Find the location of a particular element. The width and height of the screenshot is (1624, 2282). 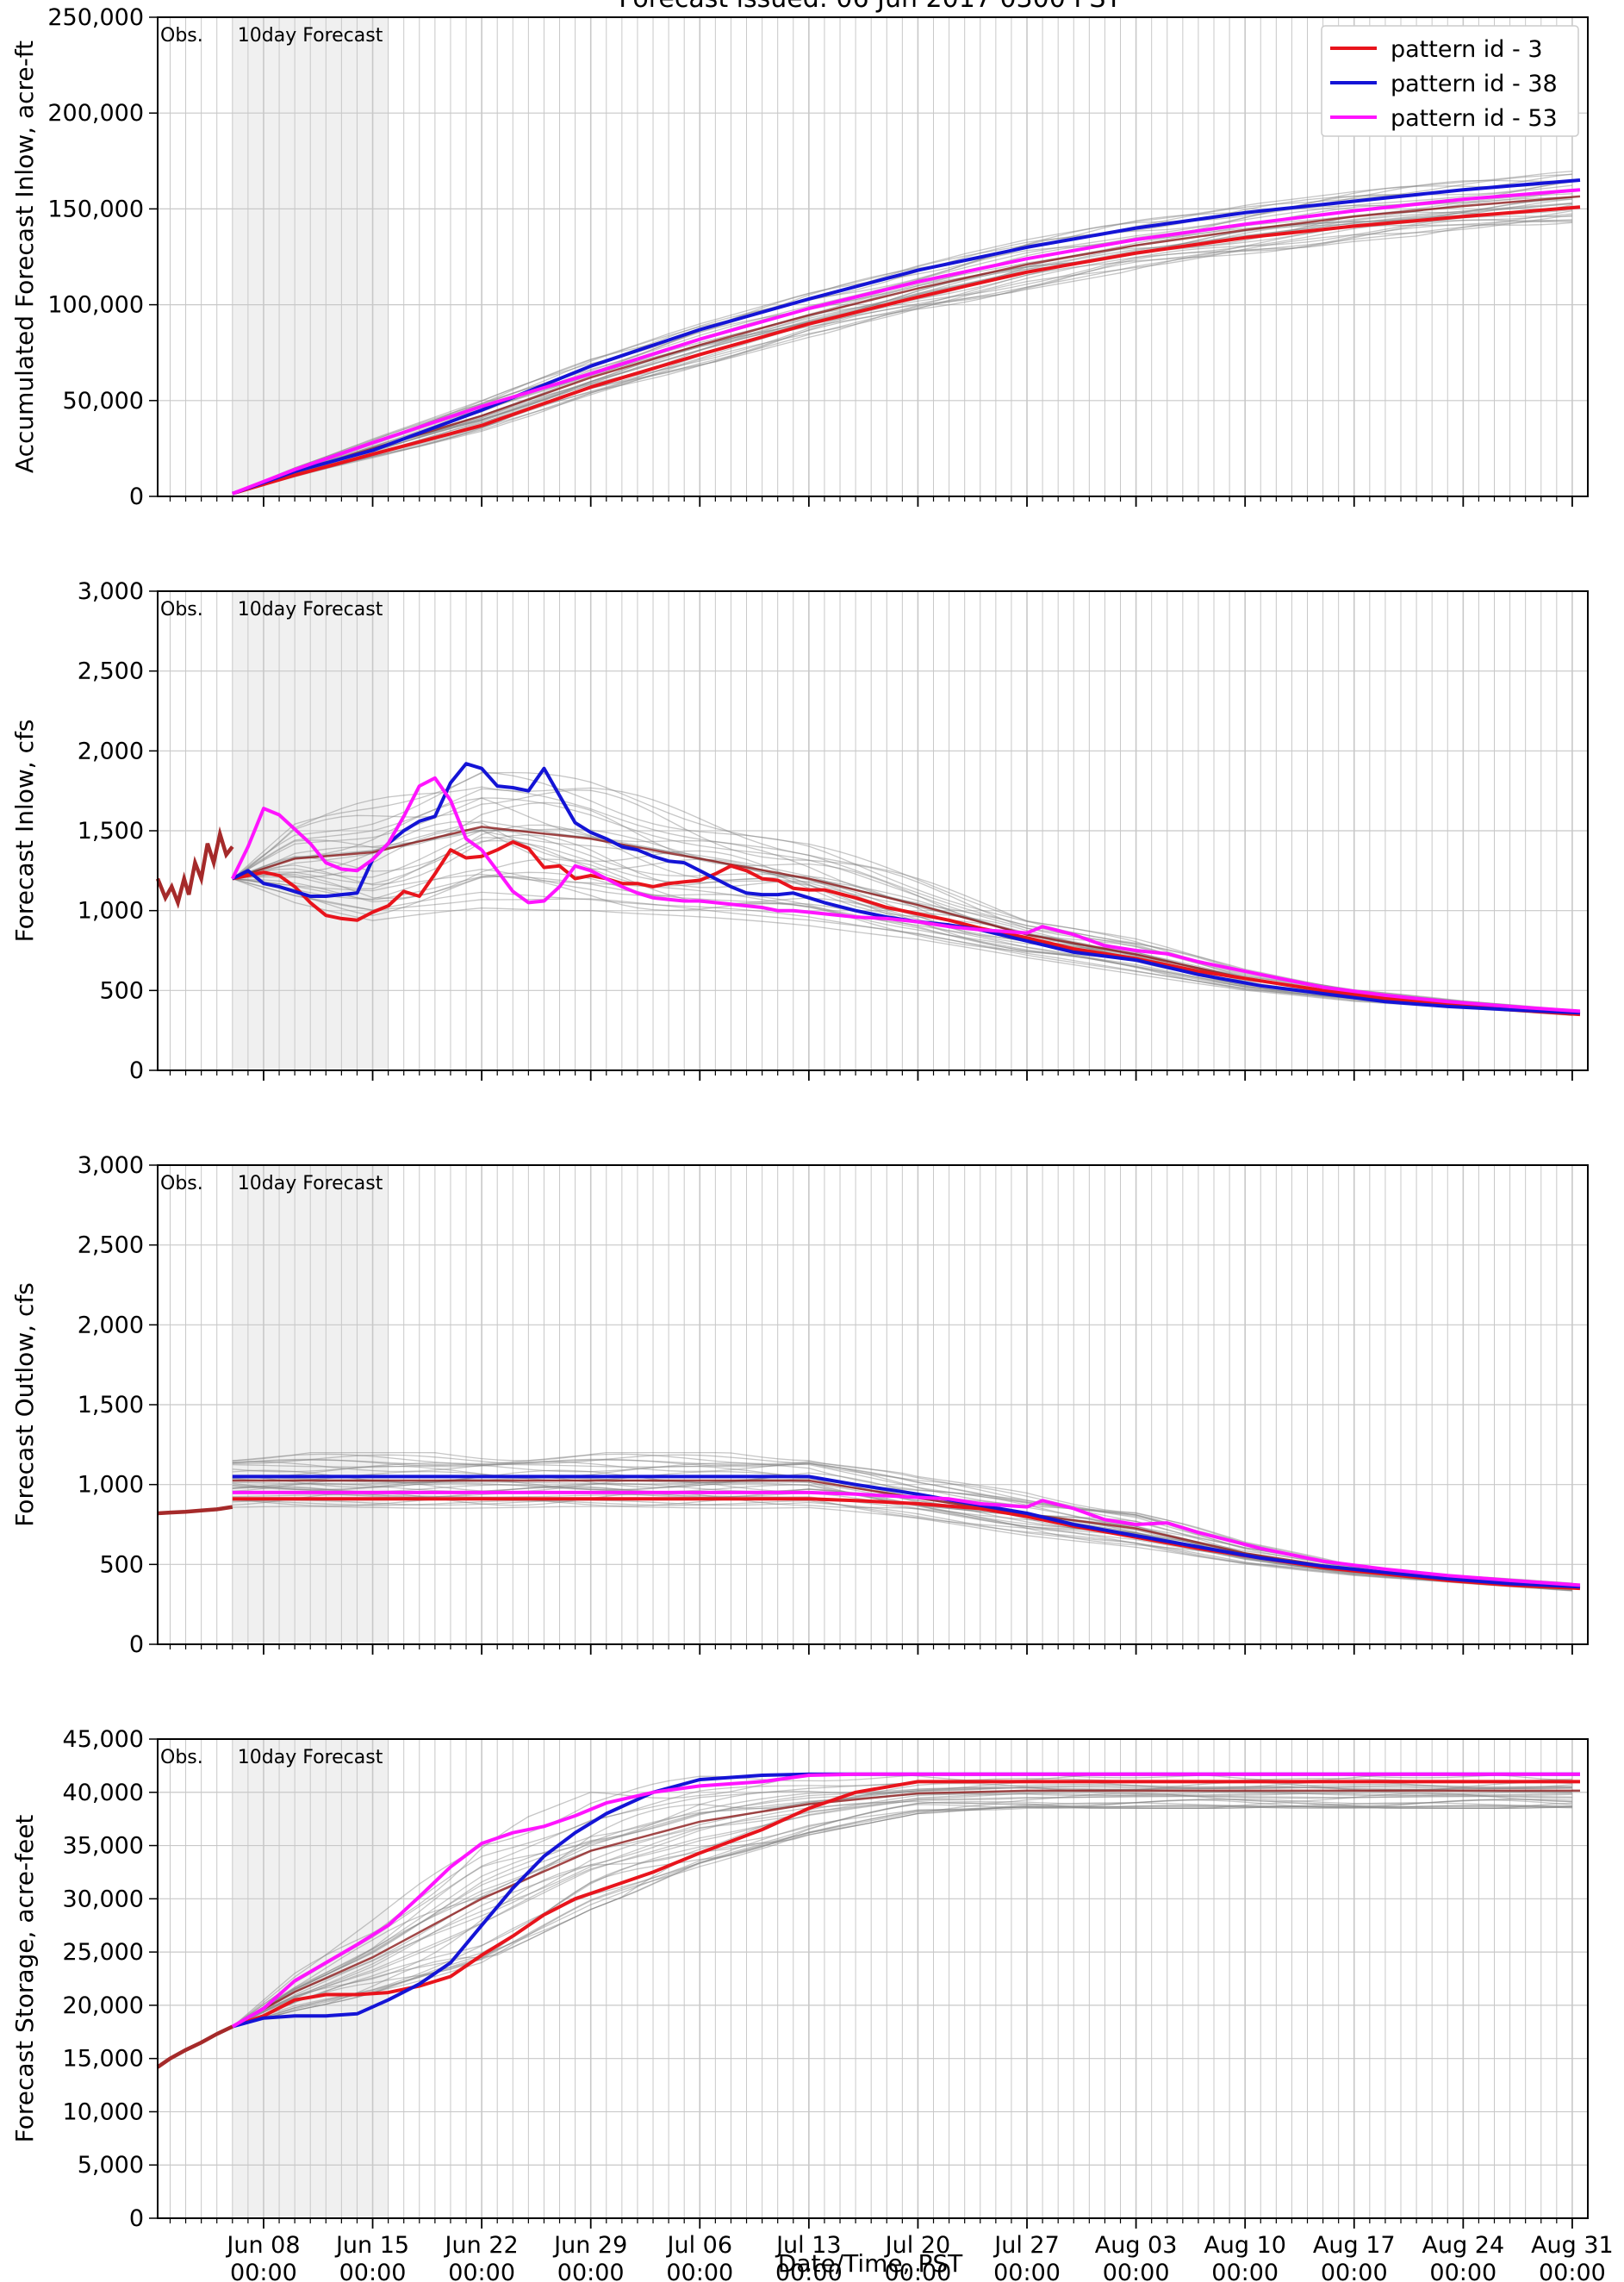

x-tick-label: Jun 08 is located at coordinates (262, 2245).